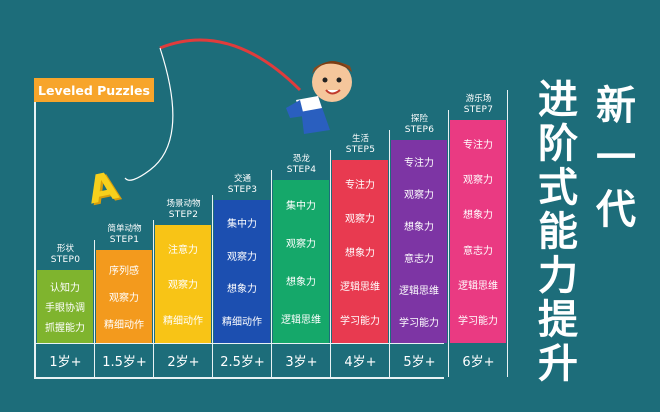  Describe the element at coordinates (478, 231) in the screenshot. I see `step-block-7: 专注力 观察力 想象力 意志力 逻辑思维 学习能力` at that location.